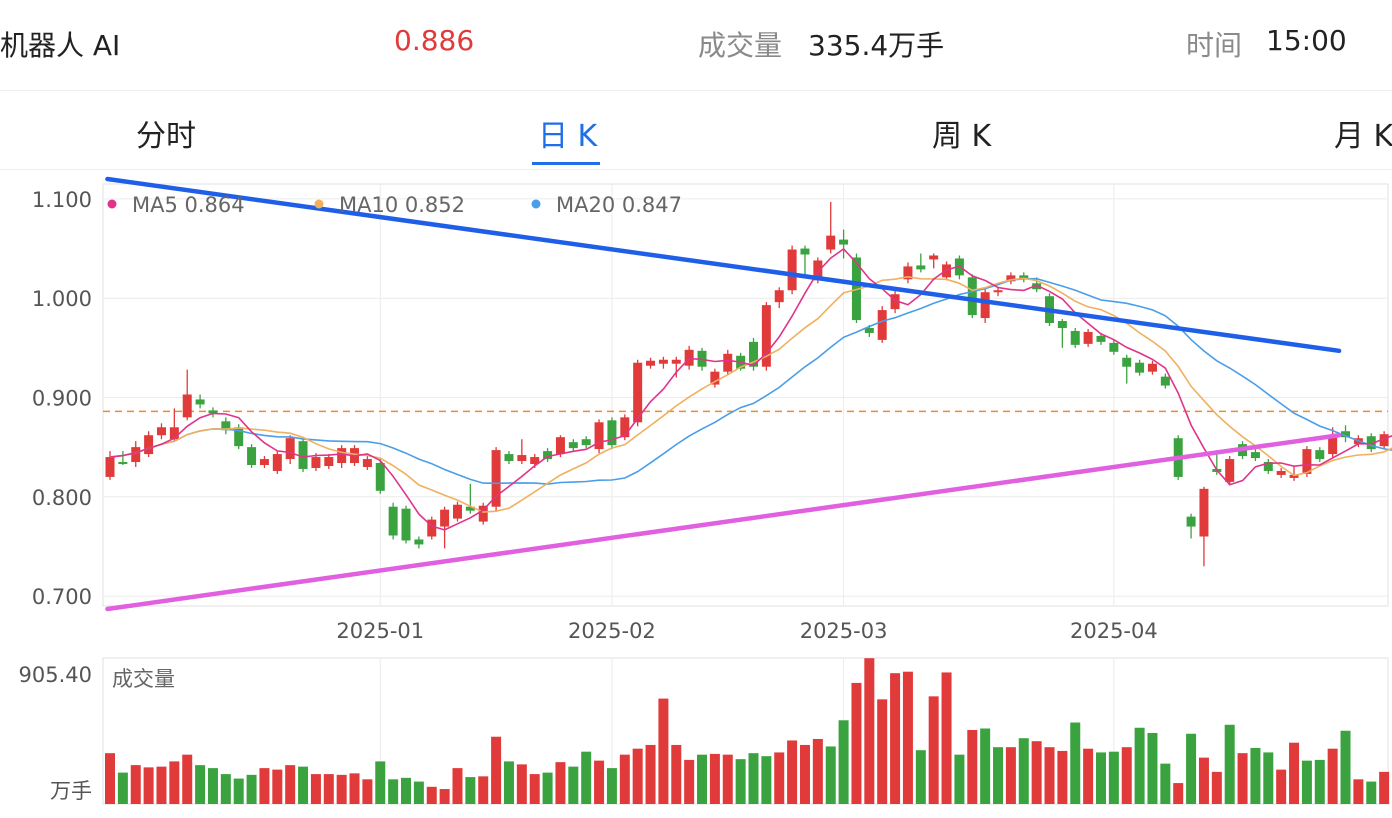 Image resolution: width=1392 pixels, height=818 pixels. What do you see at coordinates (619, 205) in the screenshot?
I see `legend-ma20: MA20 0.847` at bounding box center [619, 205].